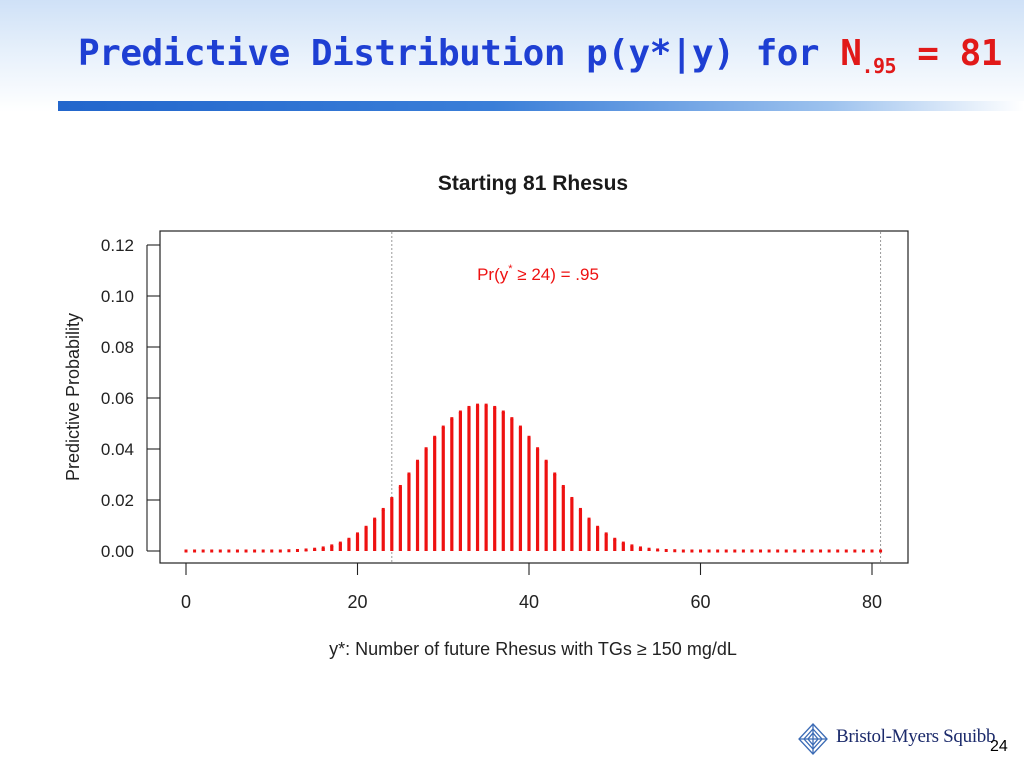 The image size is (1024, 768). Describe the element at coordinates (700, 602) in the screenshot. I see `x-tick-label: 60` at that location.